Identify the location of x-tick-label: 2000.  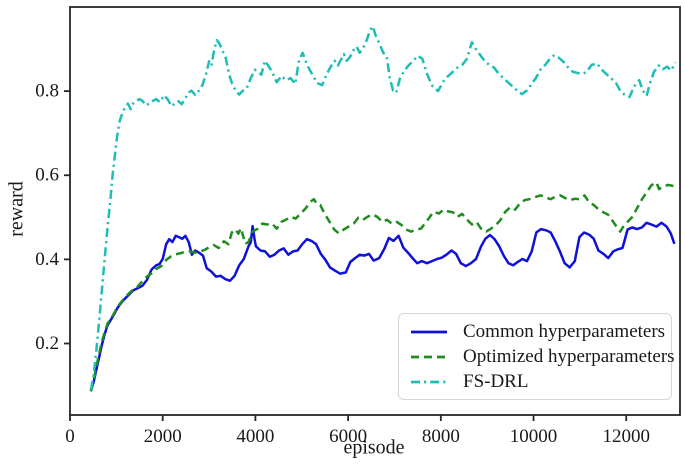
(163, 436).